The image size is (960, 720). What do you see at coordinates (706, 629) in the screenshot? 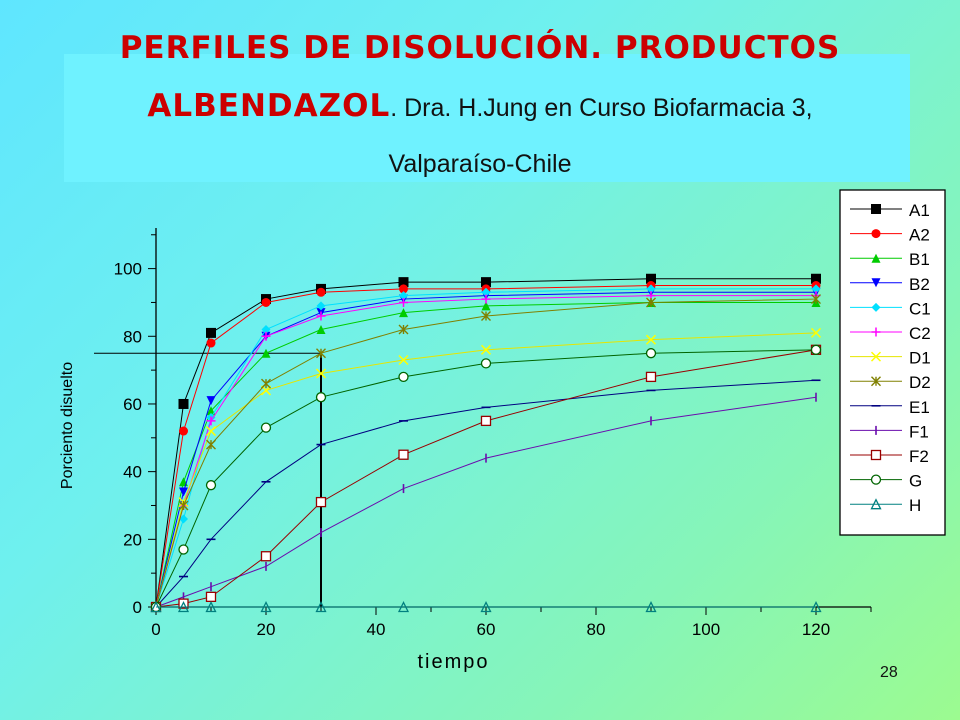
I see `x-tick-label: 100` at bounding box center [706, 629].